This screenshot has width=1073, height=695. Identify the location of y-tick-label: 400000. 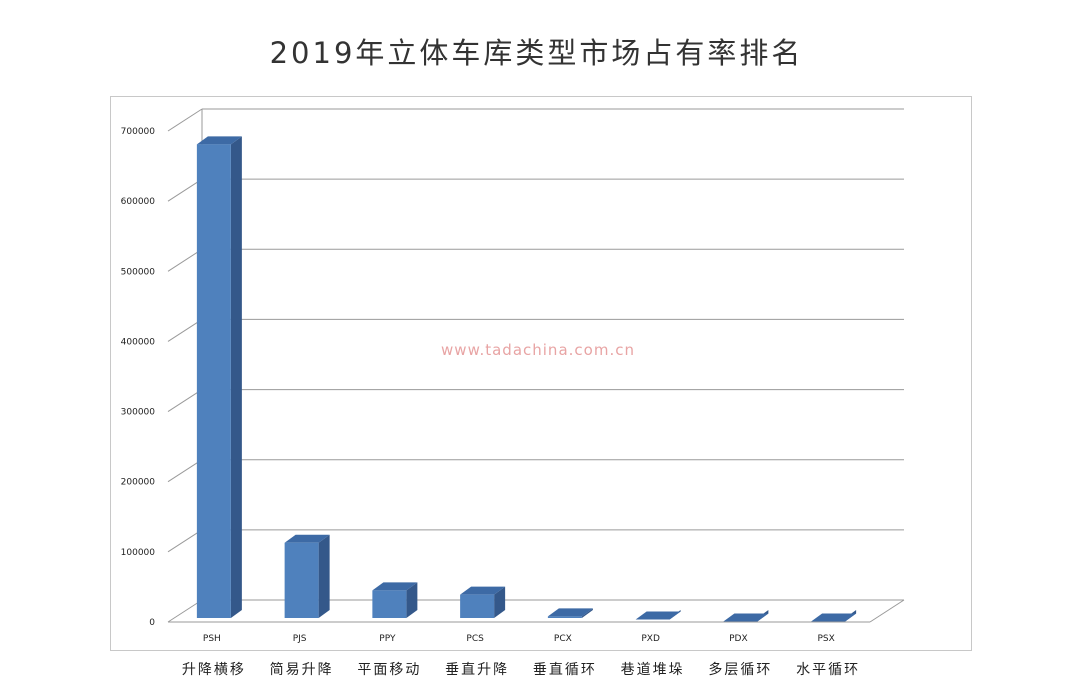
(138, 342).